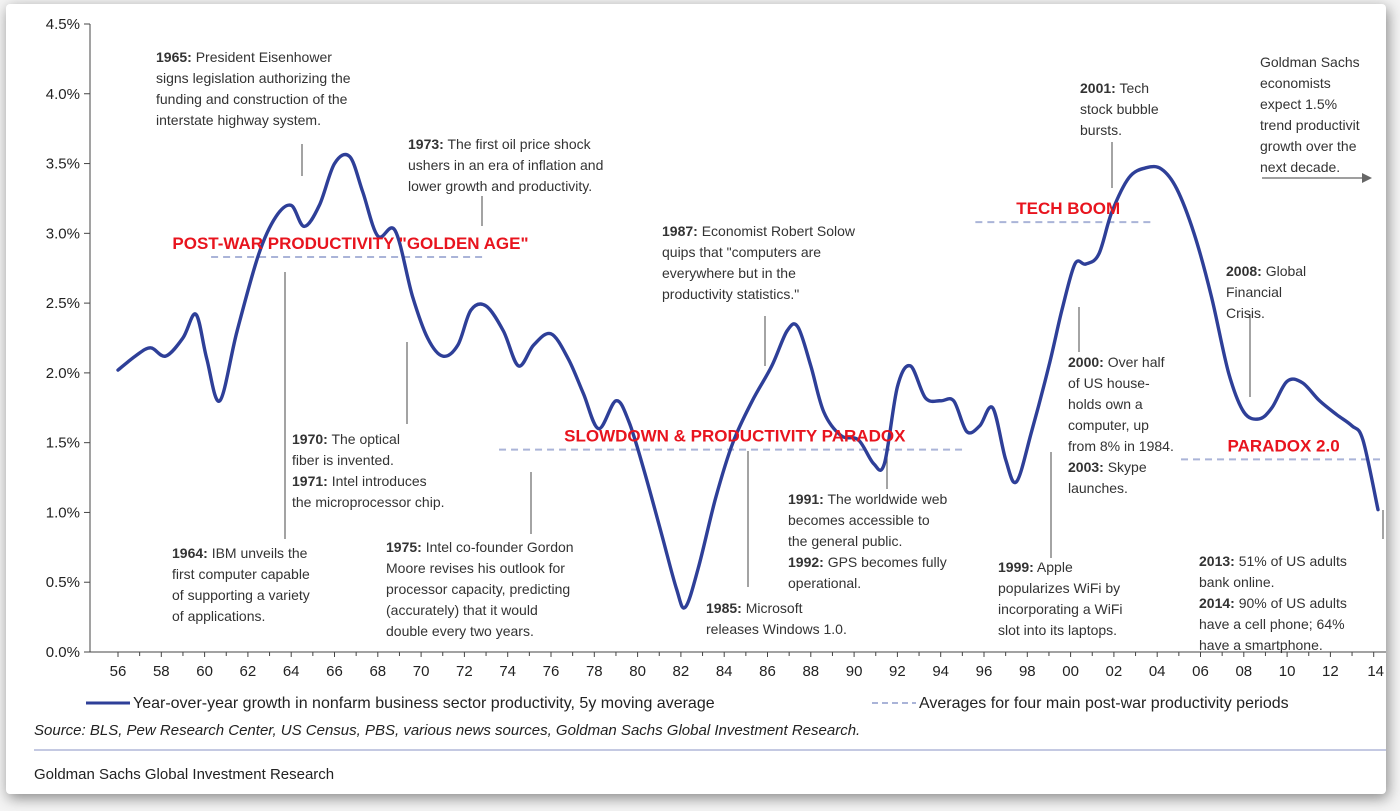  I want to click on annotation-line: 2003: Skype, so click(1107, 467).